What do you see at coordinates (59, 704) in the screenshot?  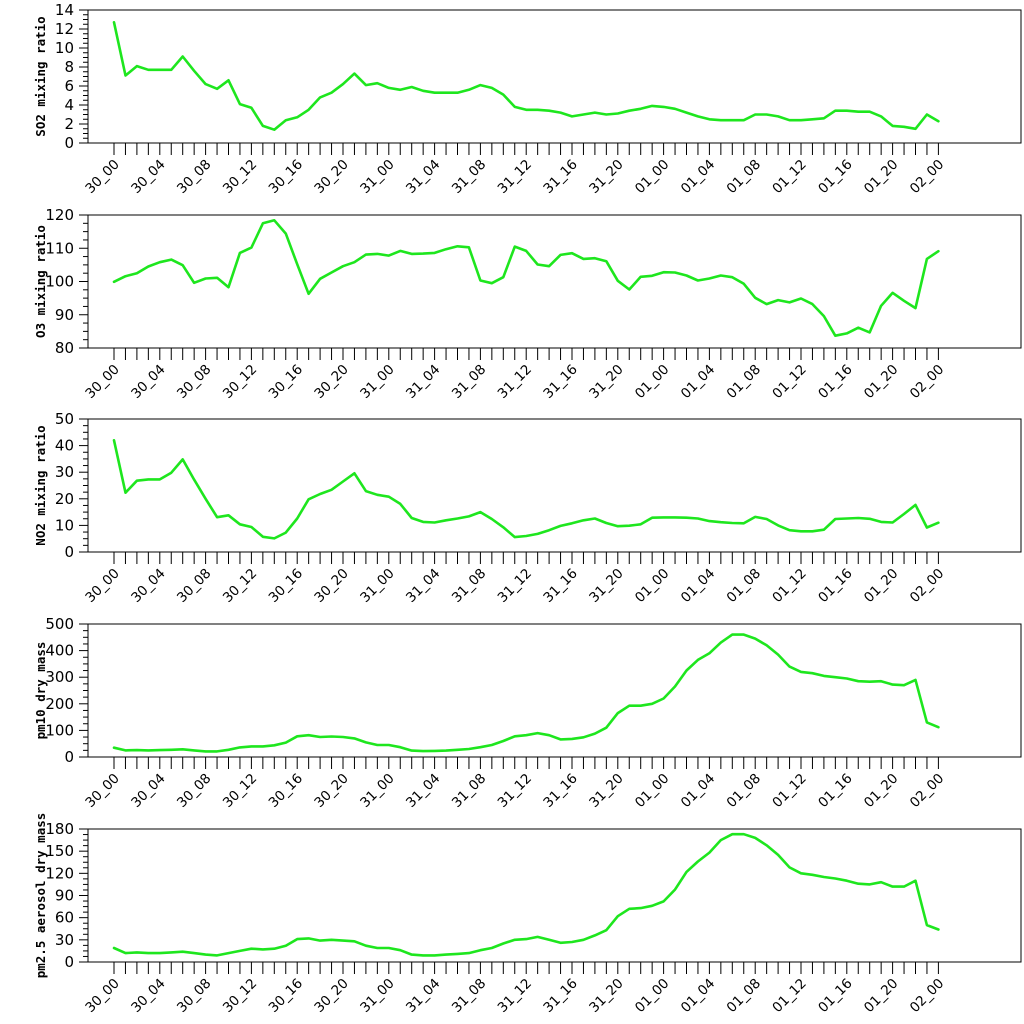 I see `y-tick-label: 200` at bounding box center [59, 704].